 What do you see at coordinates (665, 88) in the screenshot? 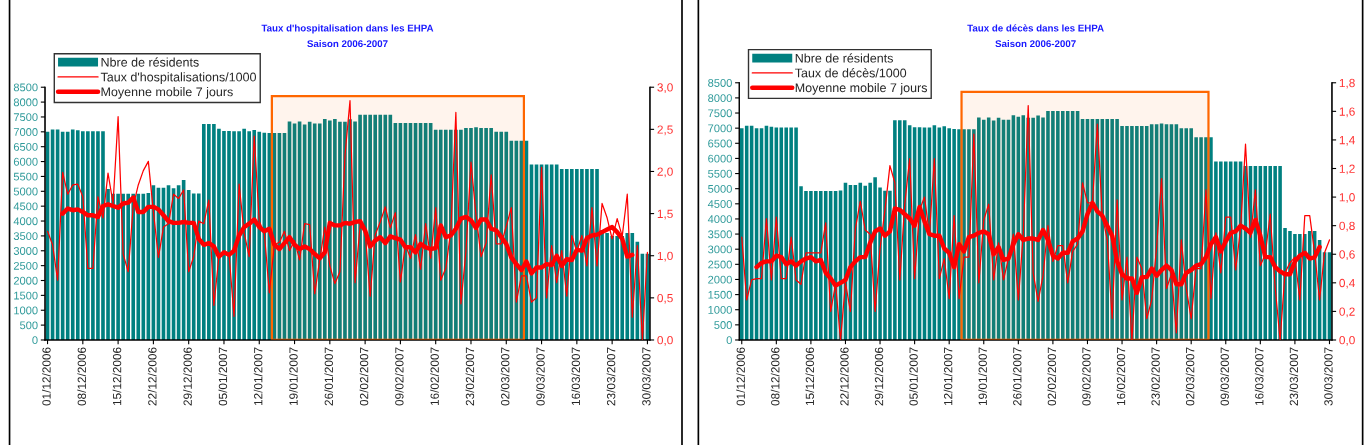
I see `y2-tick-label: 3,0` at bounding box center [665, 88].